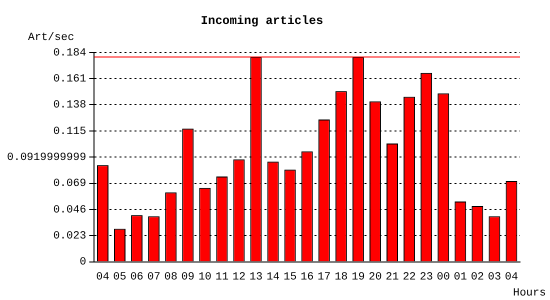 This screenshot has height=300, width=550. What do you see at coordinates (358, 277) in the screenshot?
I see `x-tick-label: 19` at bounding box center [358, 277].